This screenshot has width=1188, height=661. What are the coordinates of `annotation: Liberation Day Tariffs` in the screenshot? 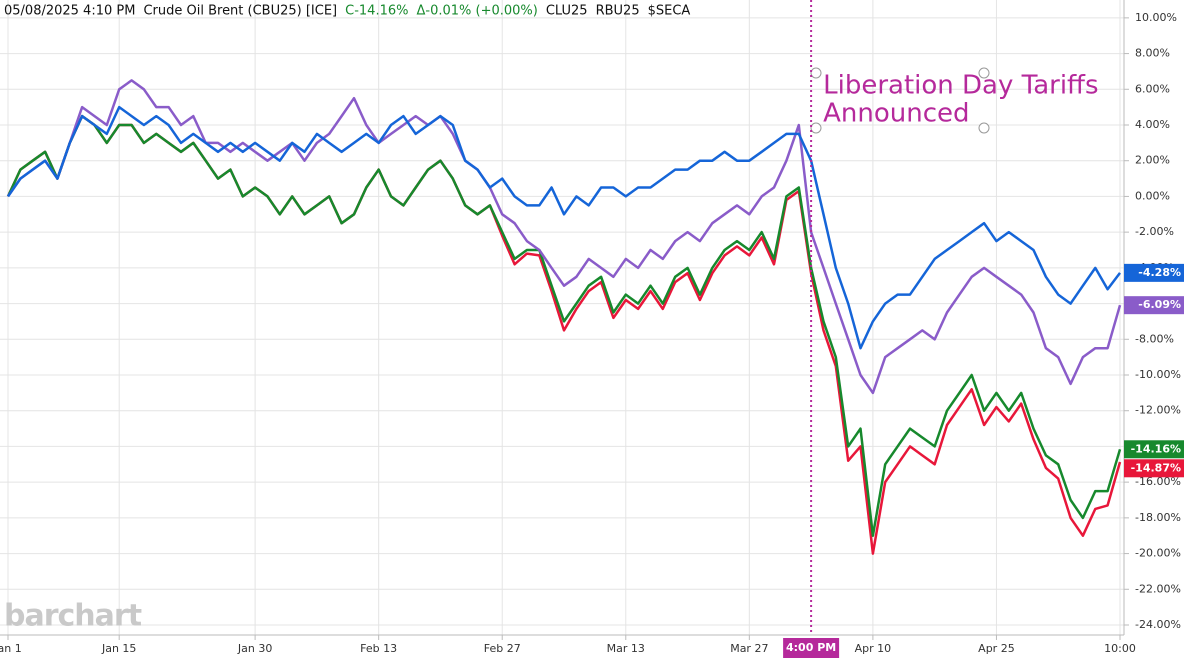 It's located at (960, 86).